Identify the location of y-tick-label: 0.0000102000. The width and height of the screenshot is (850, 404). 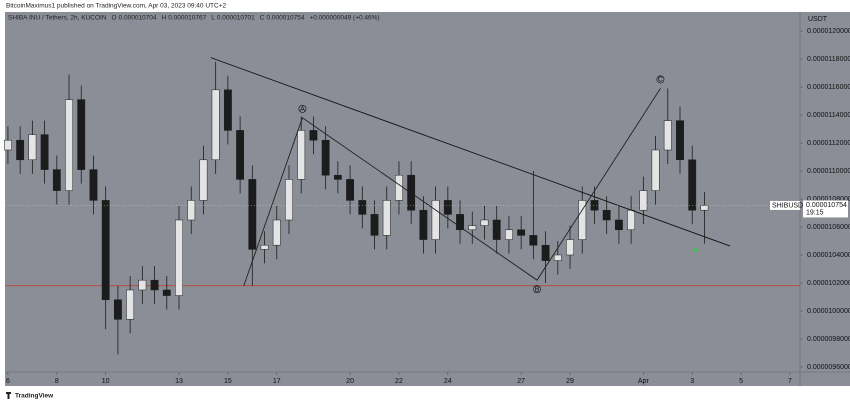
(828, 283).